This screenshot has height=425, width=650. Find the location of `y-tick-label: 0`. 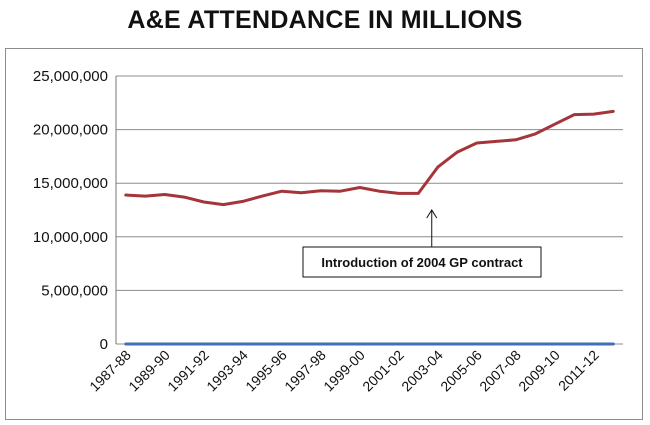

y-tick-label: 0 is located at coordinates (104, 344).